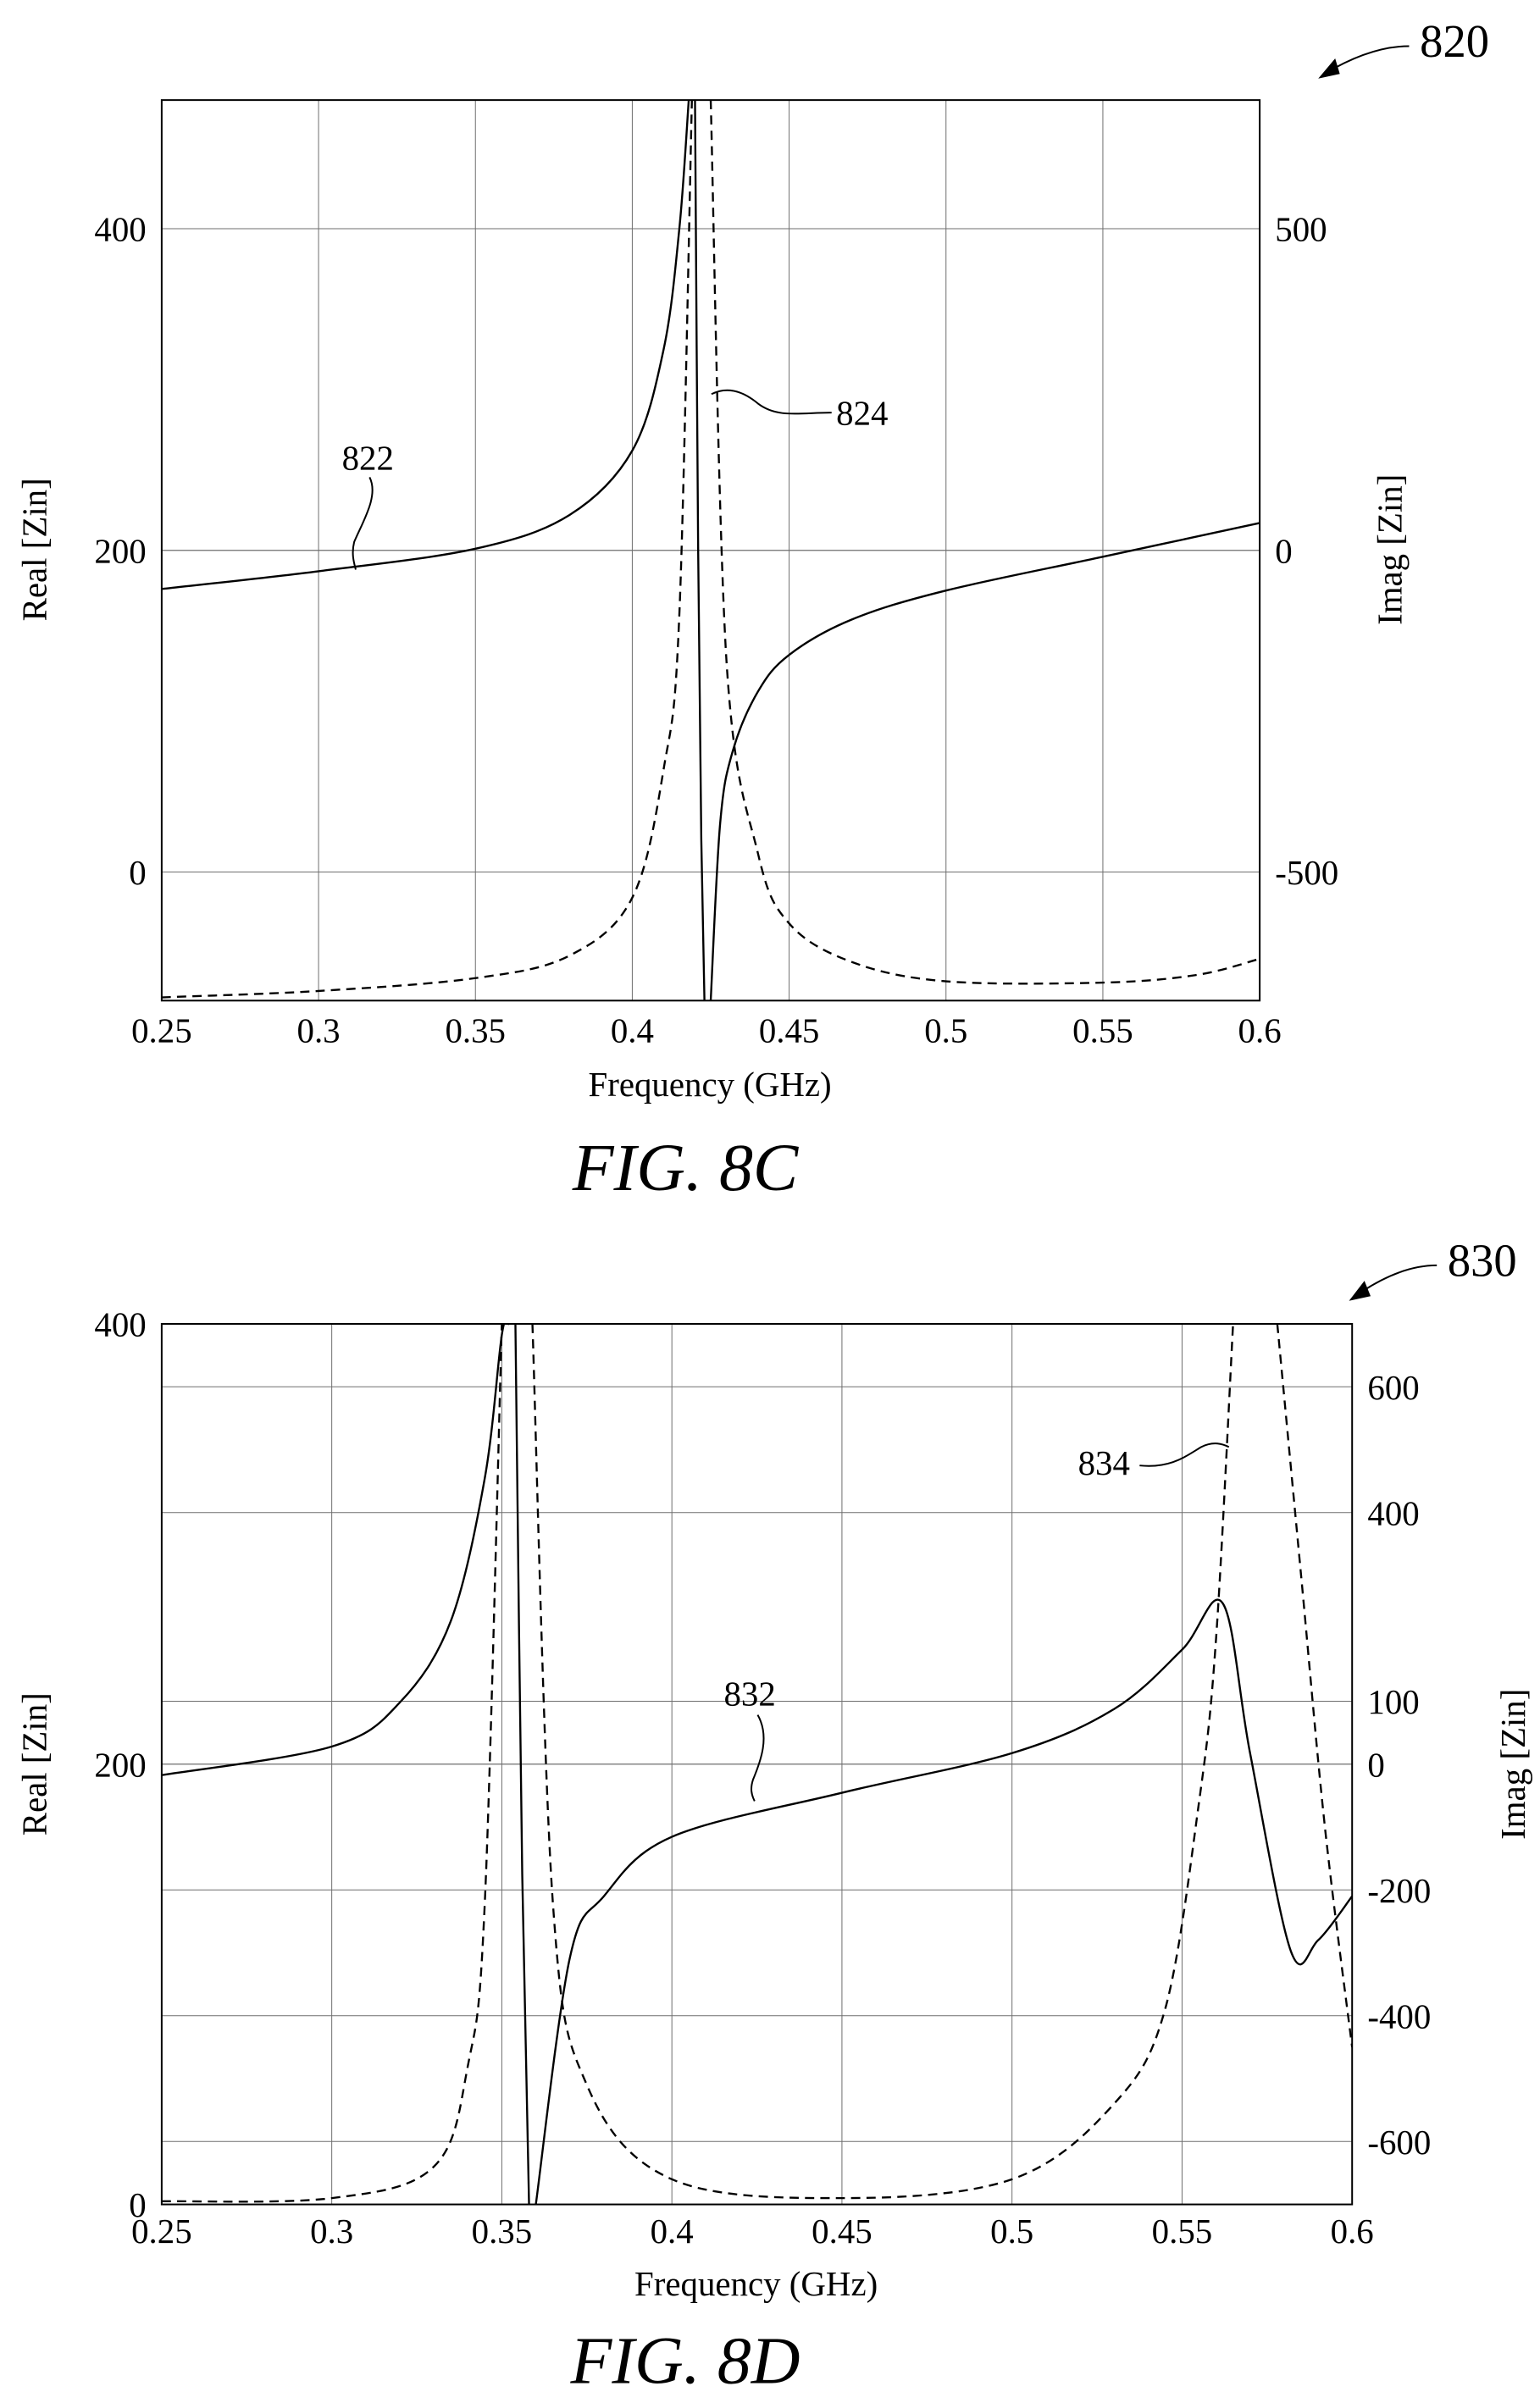 This screenshot has height=2403, width=1540. What do you see at coordinates (1399, 2142) in the screenshot?
I see `right-y-tick-label: -600` at bounding box center [1399, 2142].